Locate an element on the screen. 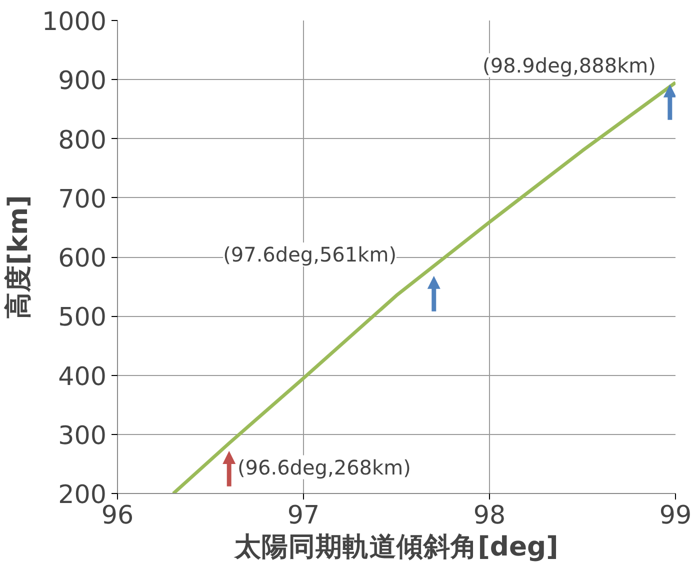  y-axis-title: 高度[km] is located at coordinates (18, 257).